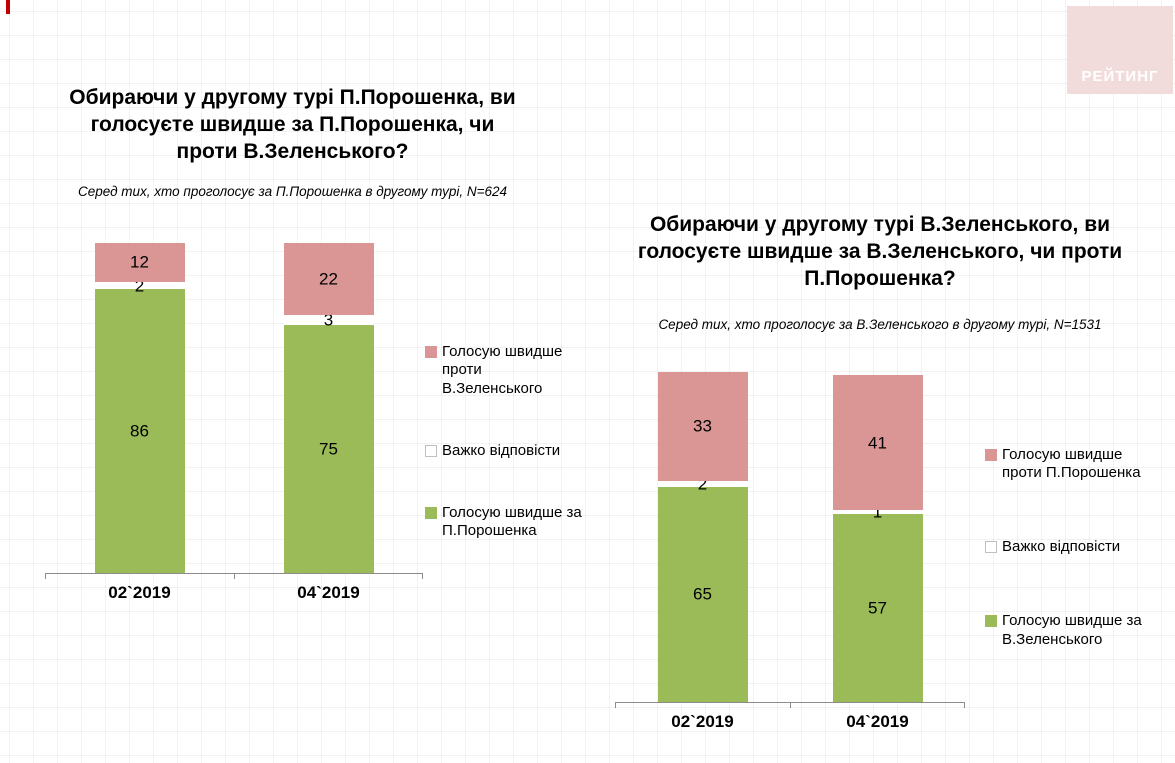 This screenshot has width=1175, height=763. I want to click on segment-value: 3, so click(328, 320).